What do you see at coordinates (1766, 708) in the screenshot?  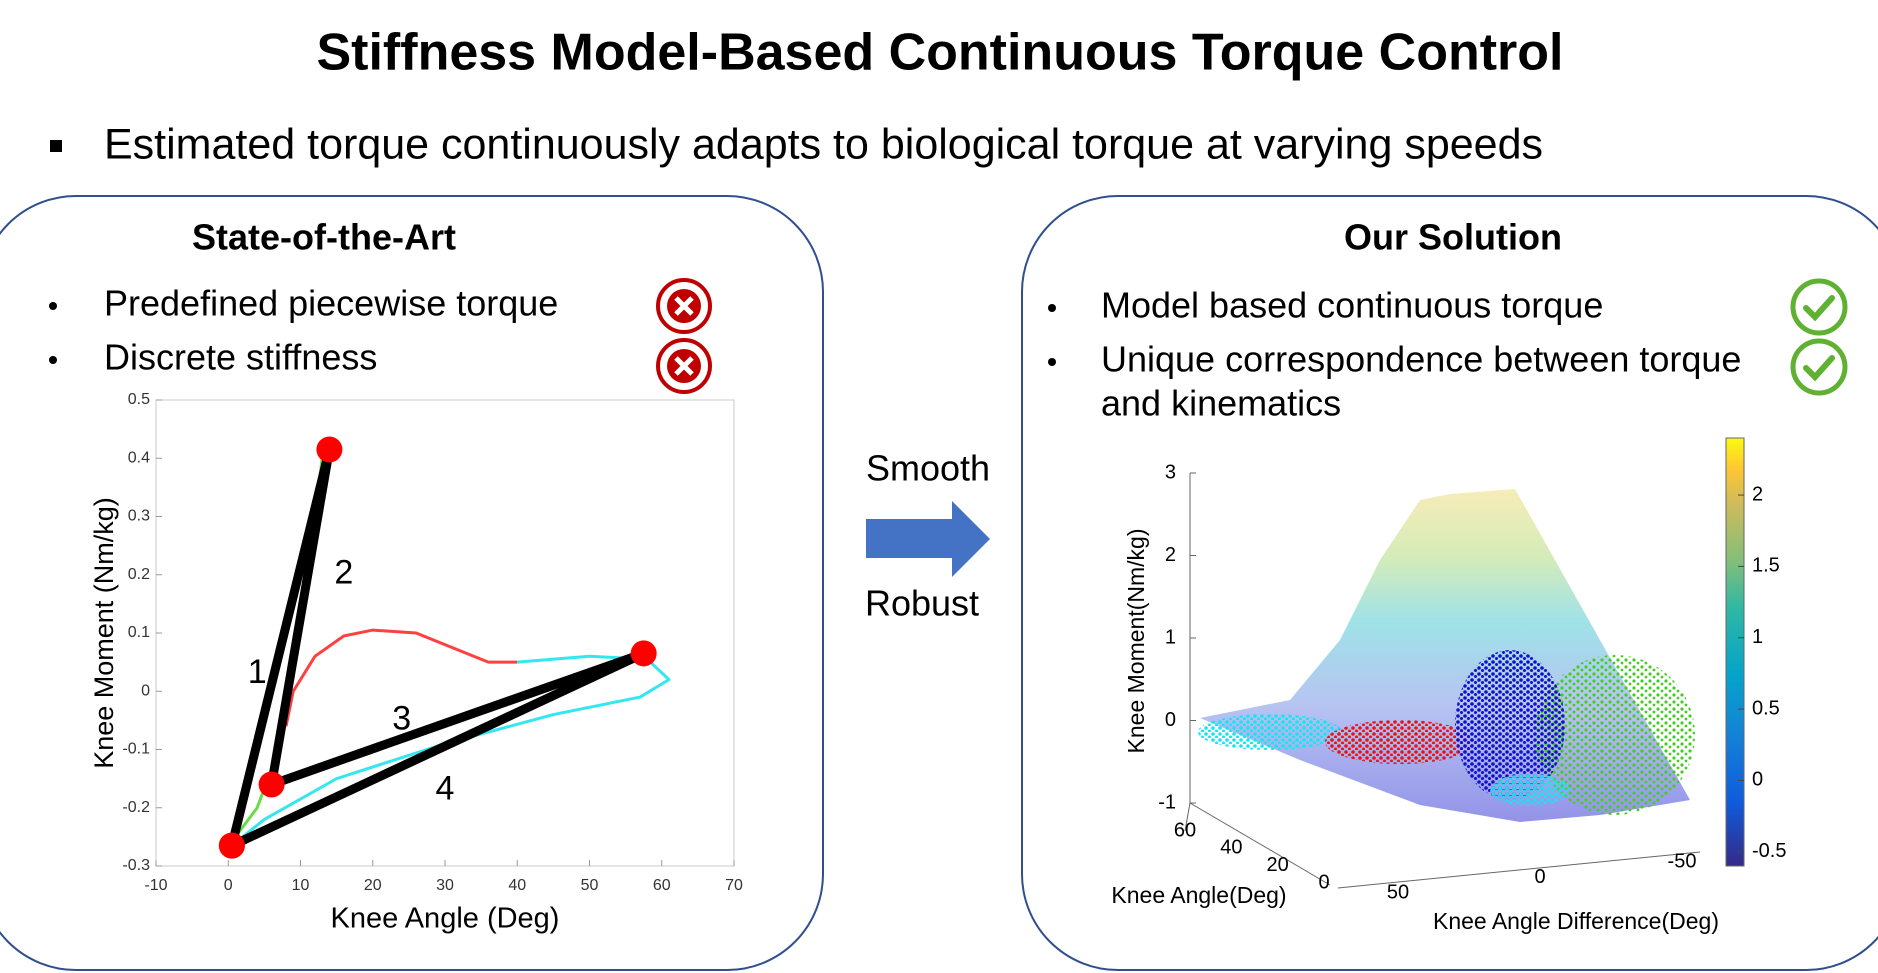 I see `colorbar-tick-label: 0.5` at bounding box center [1766, 708].